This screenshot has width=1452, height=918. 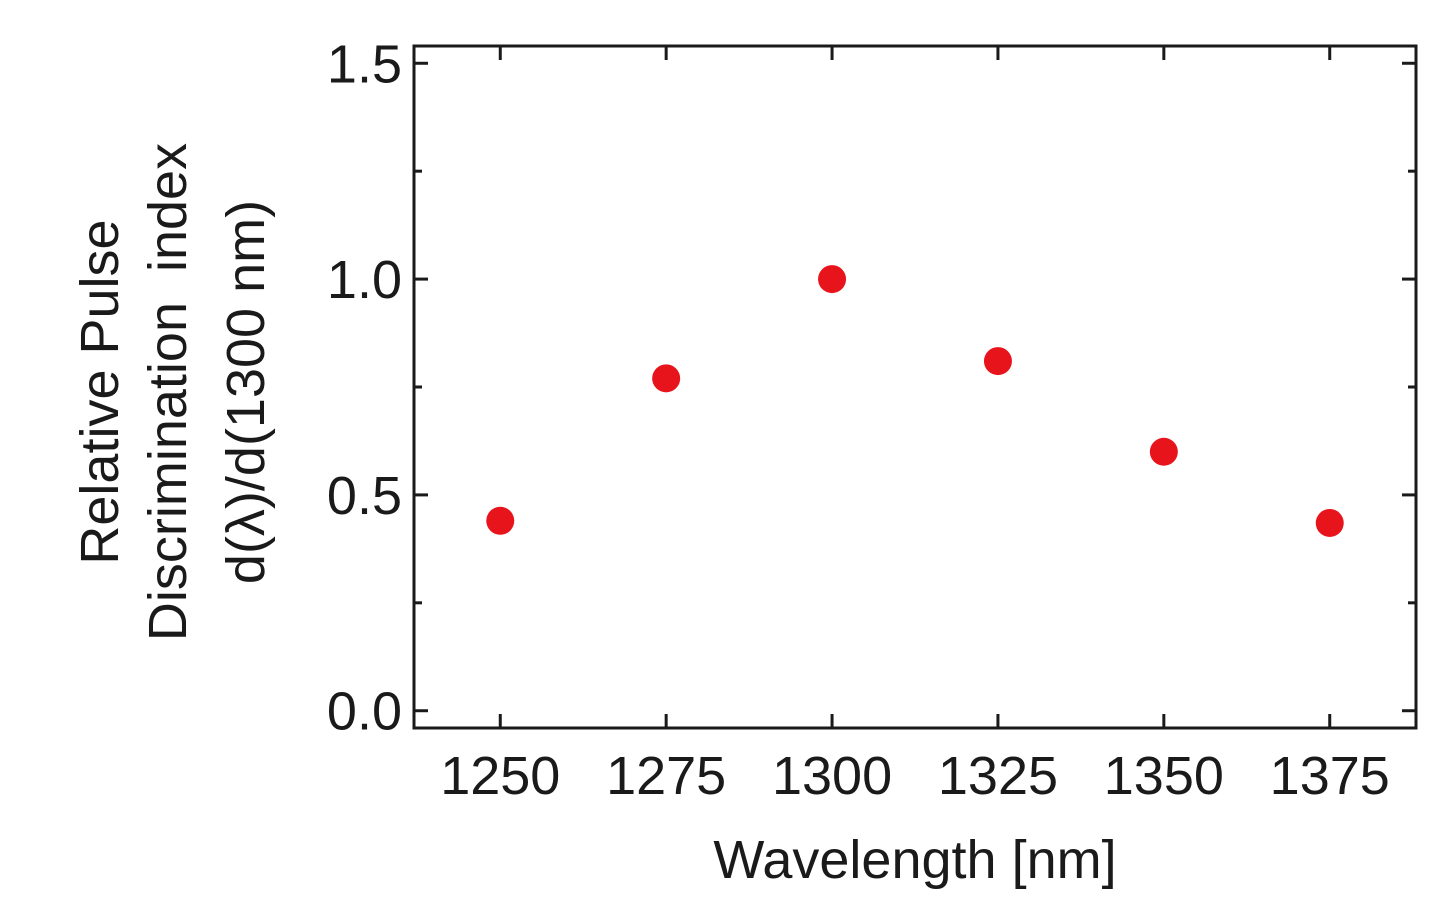 What do you see at coordinates (364, 496) in the screenshot?
I see `y-tick-label: 0.5` at bounding box center [364, 496].